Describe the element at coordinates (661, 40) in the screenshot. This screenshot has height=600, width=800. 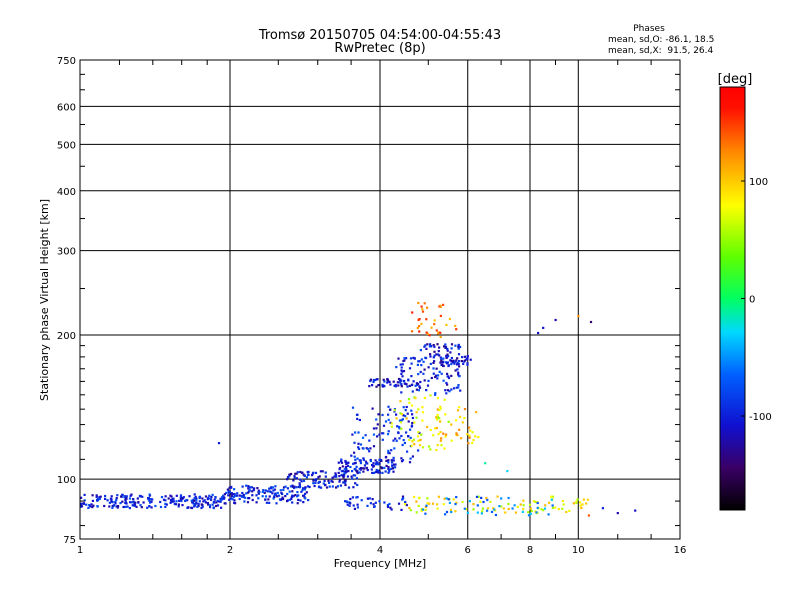
I see `phase-stats-o: mean, sd,O: -86.1, 18.5` at that location.